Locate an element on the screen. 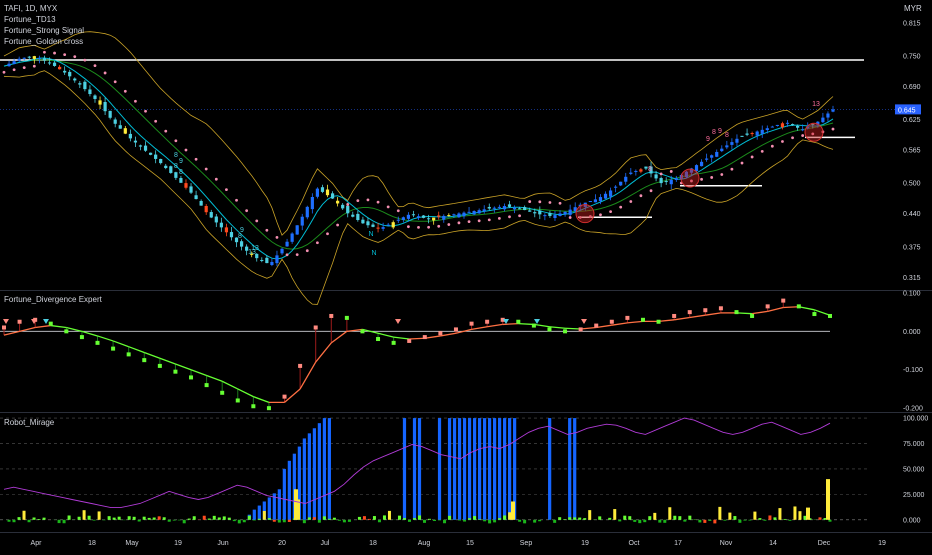  td-annotation: N is located at coordinates (373, 253).